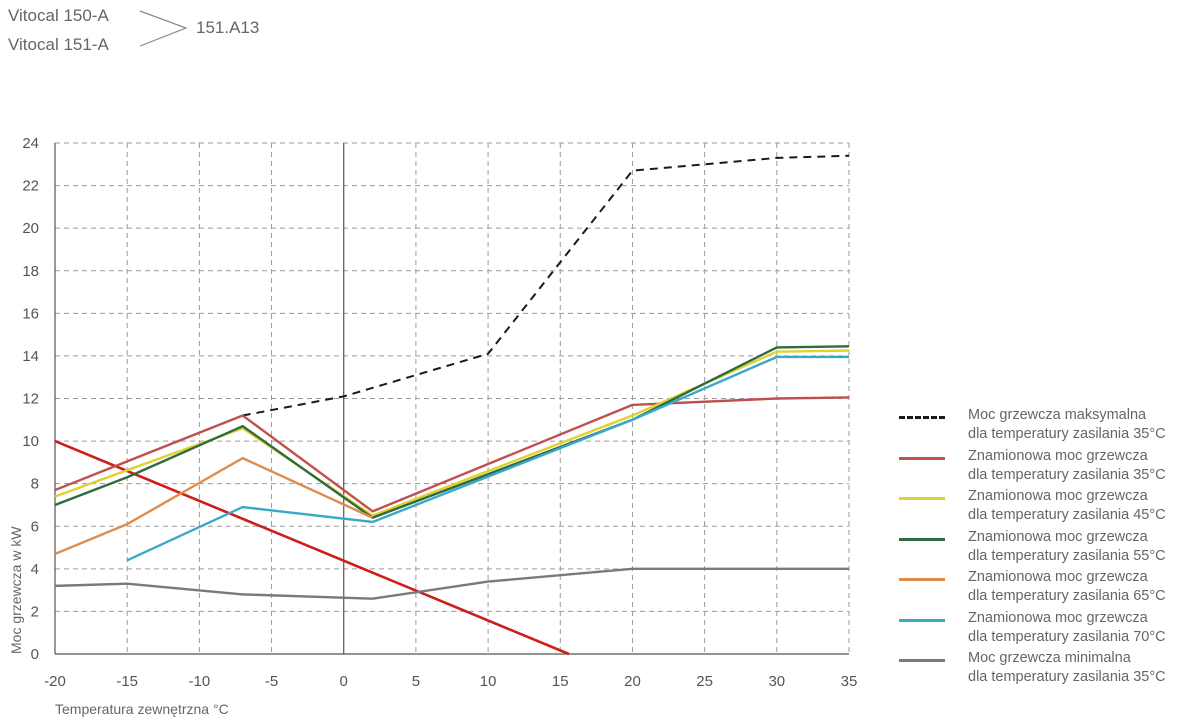 This screenshot has width=1200, height=721. I want to click on y-tick-label: 16, so click(30, 313).